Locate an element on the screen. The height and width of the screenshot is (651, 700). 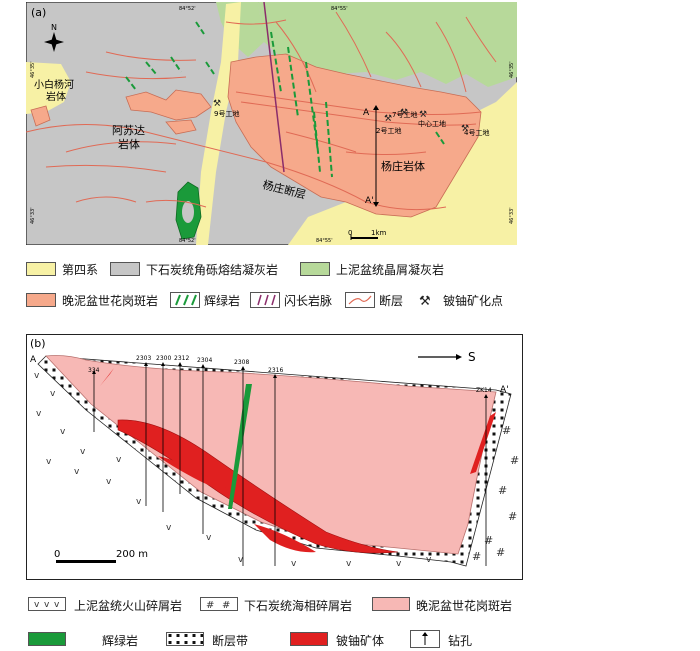
legend-a-swatch-fault is located at coordinates (360, 300).